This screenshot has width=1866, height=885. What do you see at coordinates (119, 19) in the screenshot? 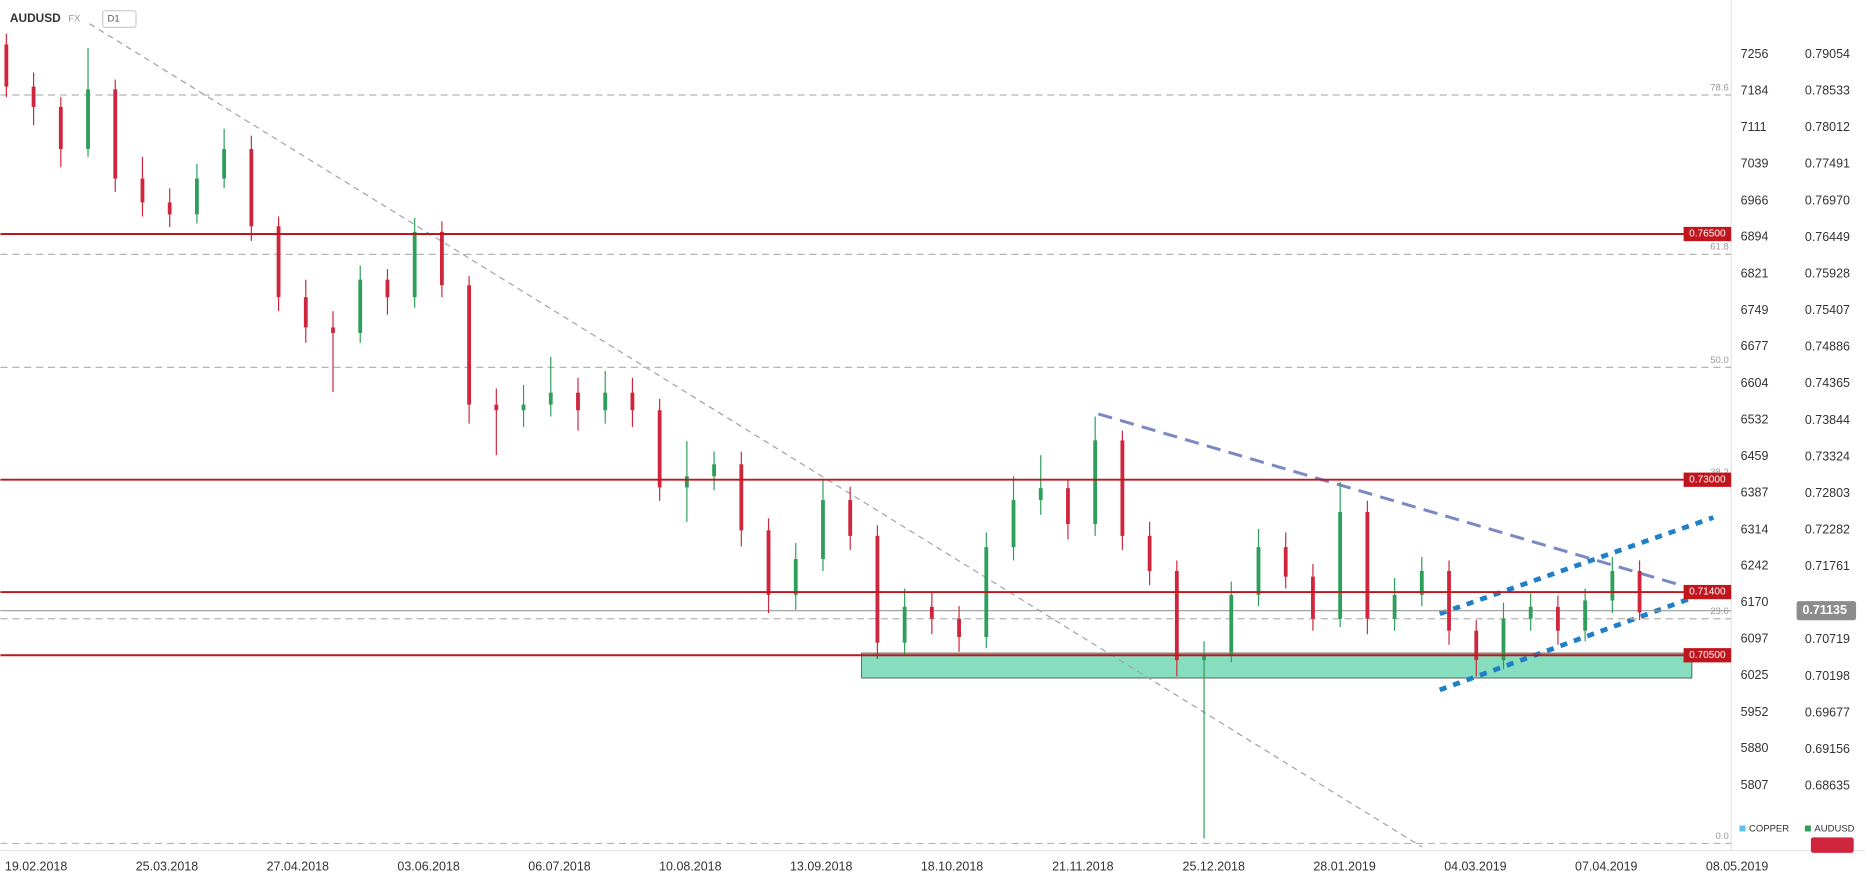
I see `interval-box` at bounding box center [119, 19].